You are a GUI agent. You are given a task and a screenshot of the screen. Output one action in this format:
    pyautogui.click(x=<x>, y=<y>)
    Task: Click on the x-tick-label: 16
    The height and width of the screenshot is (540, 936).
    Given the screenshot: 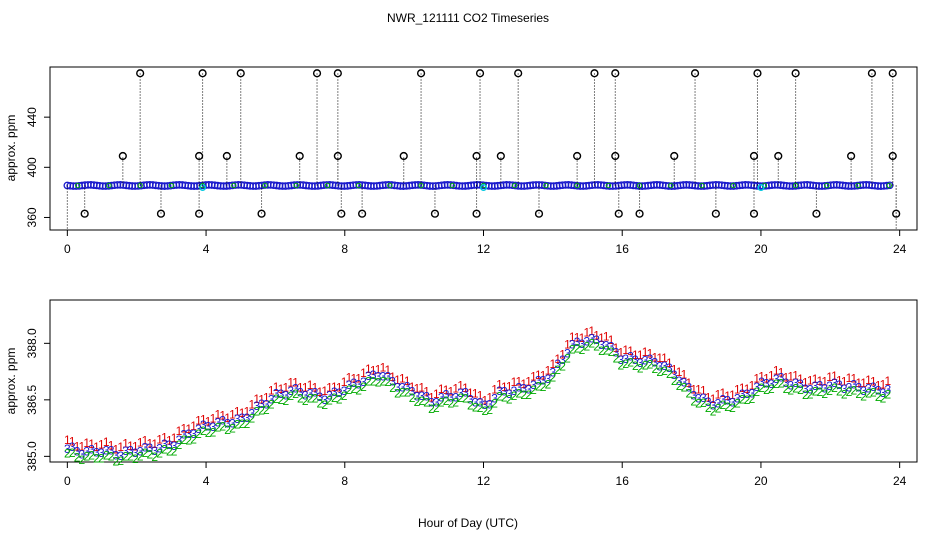 What is the action you would take?
    pyautogui.click(x=623, y=249)
    